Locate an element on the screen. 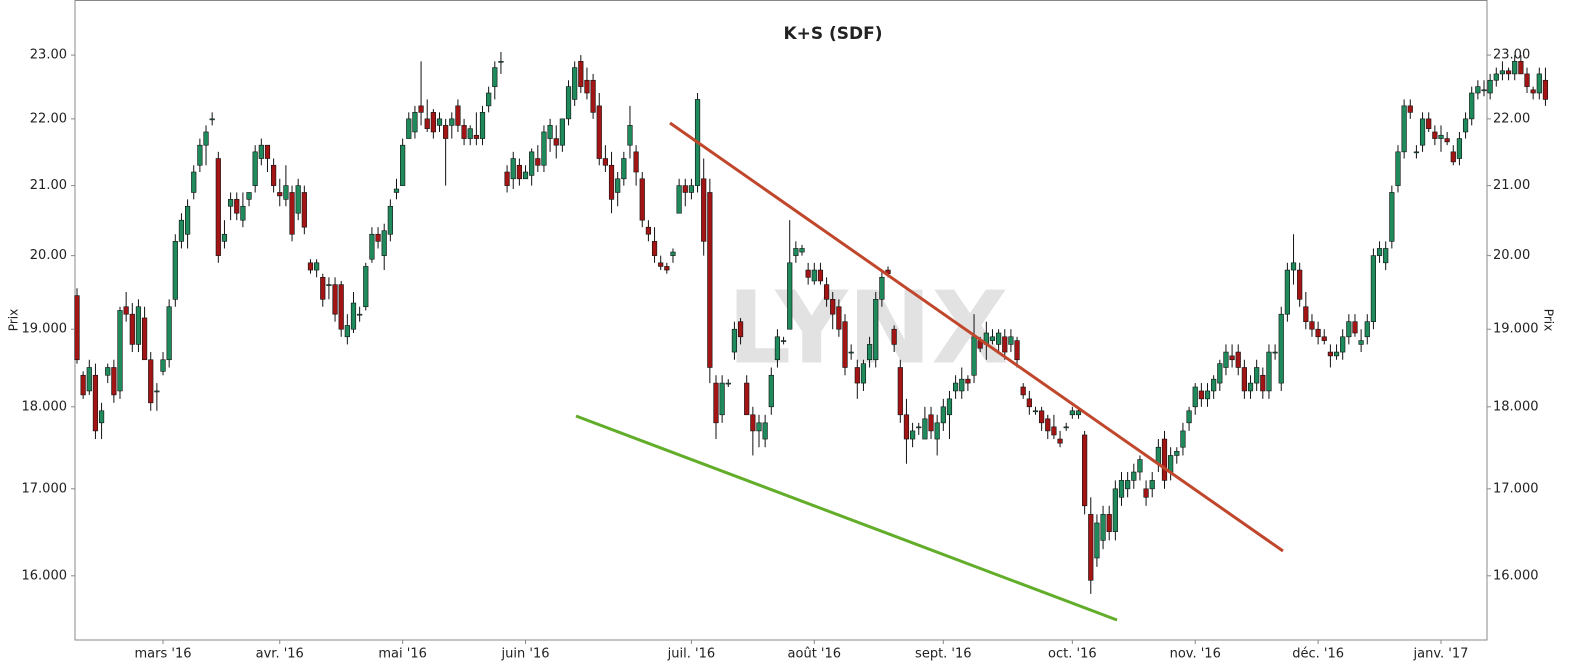 This screenshot has height=671, width=1585. x-tick-label: juil. '16 is located at coordinates (691, 654).